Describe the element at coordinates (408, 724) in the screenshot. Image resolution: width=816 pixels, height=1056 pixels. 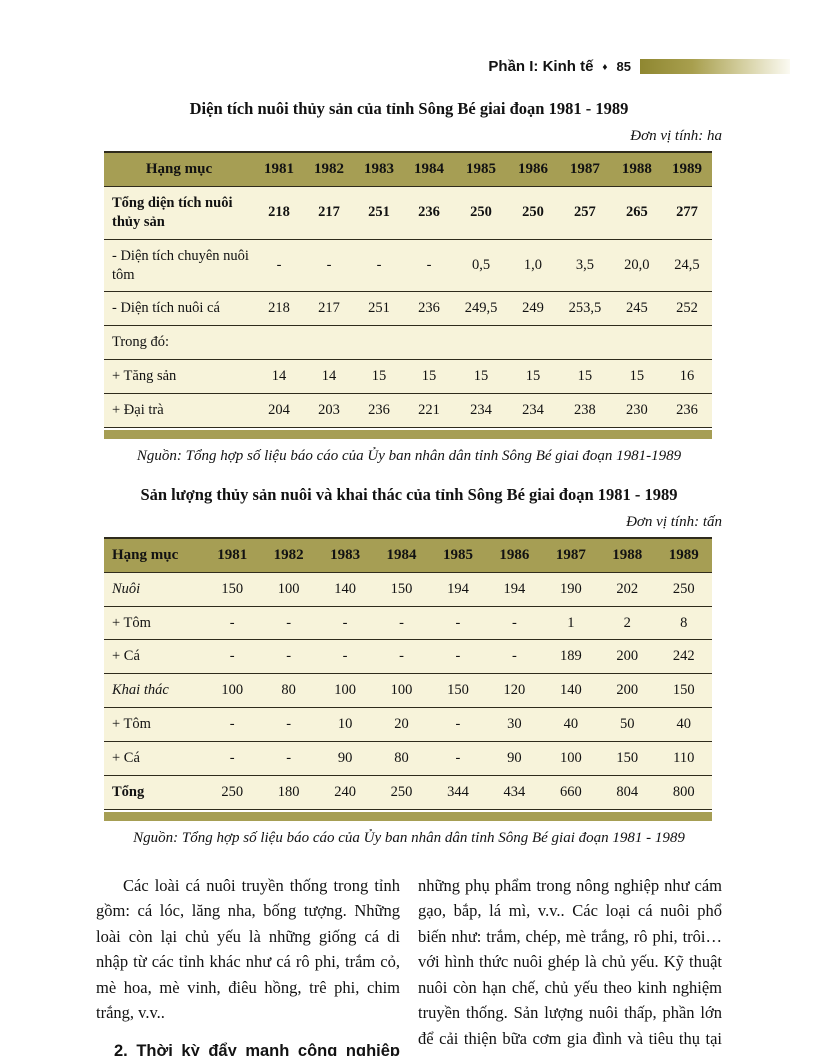
I see `table-row: + Tôm - -10 20-30 40 50 40` at that location.